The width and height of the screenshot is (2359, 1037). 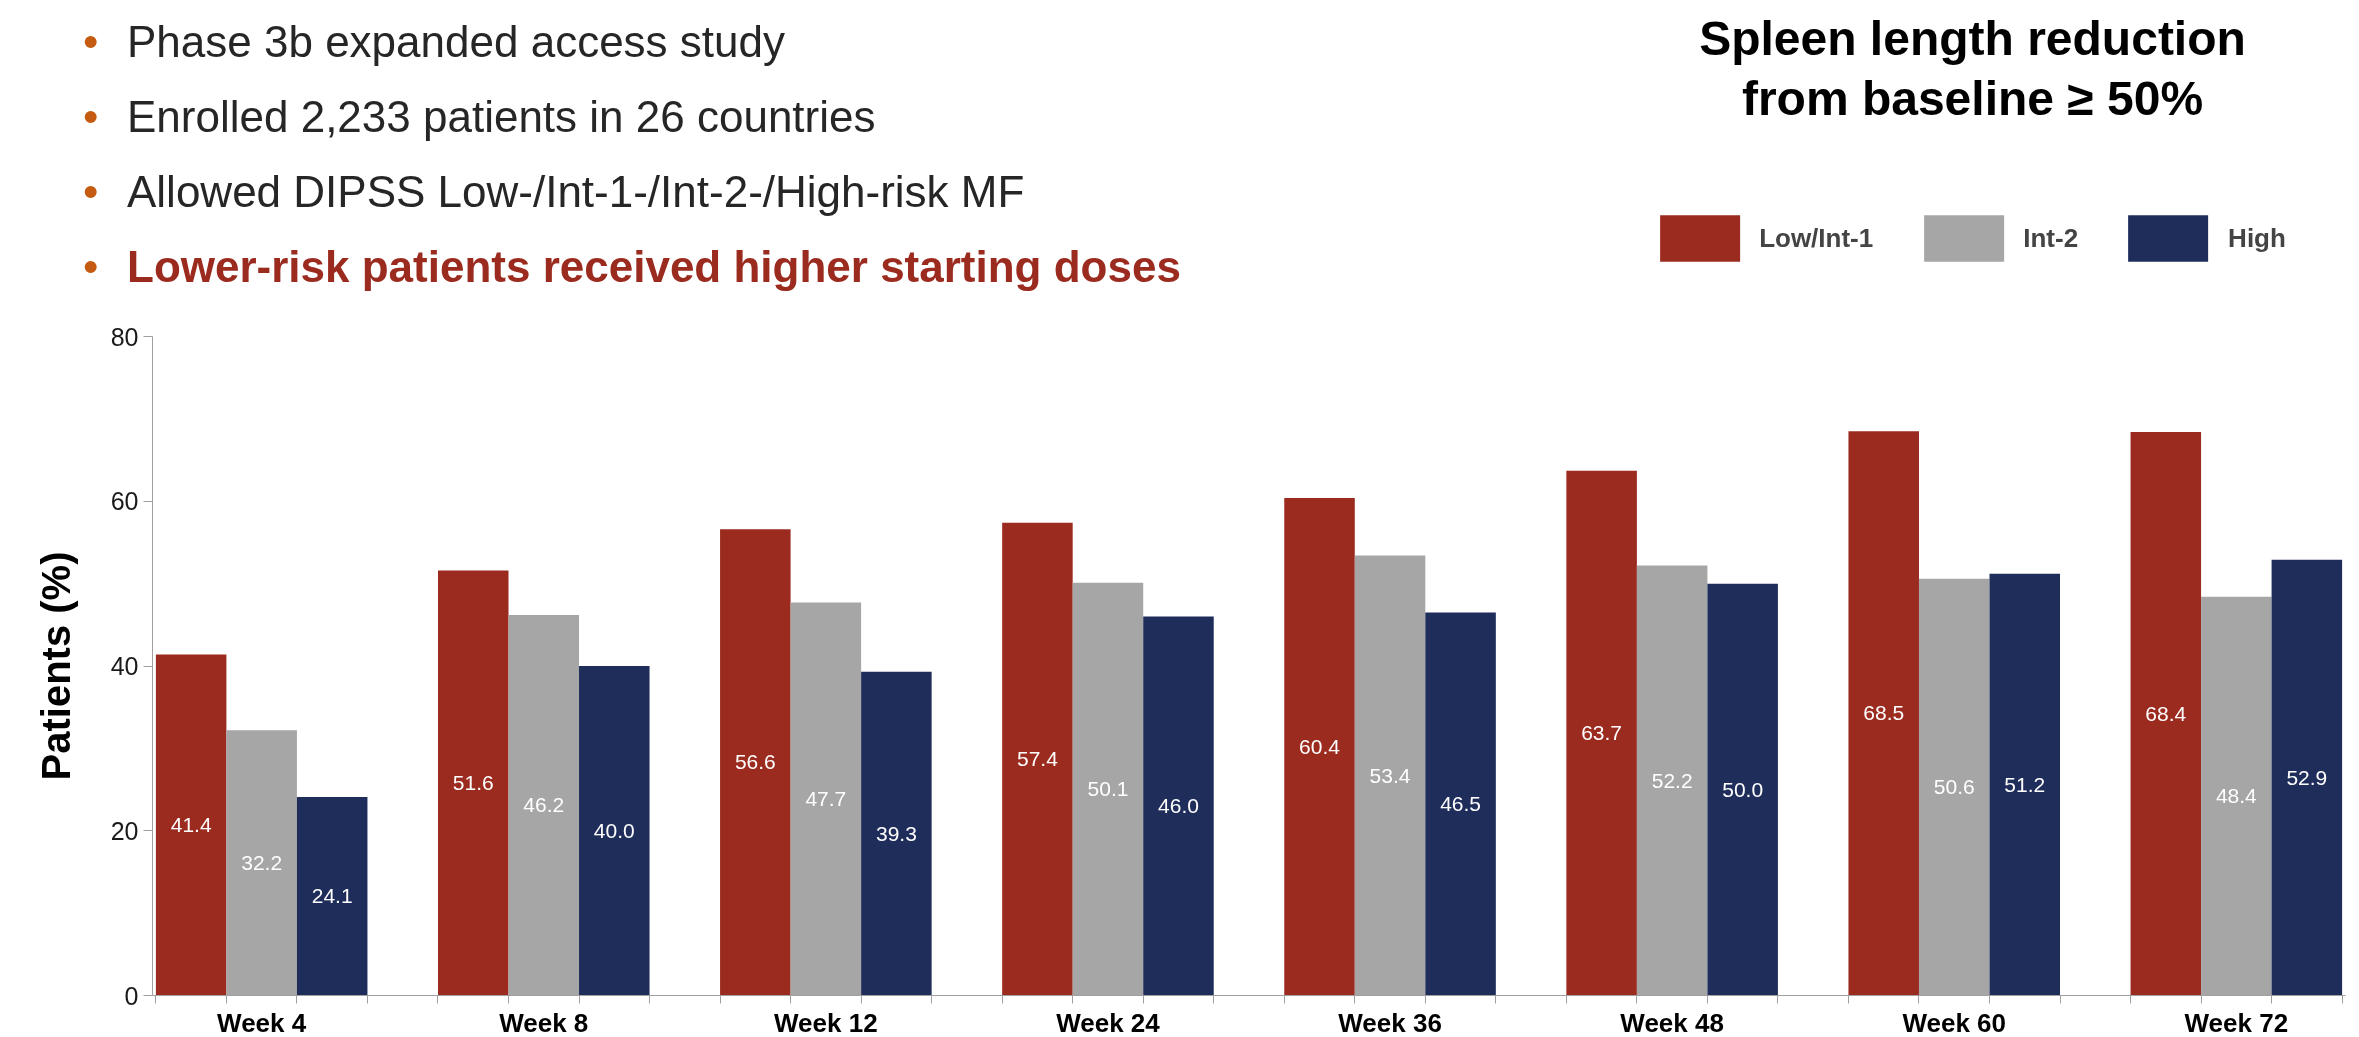 What do you see at coordinates (632, 267) in the screenshot?
I see `text: • Lower-risk patients received higher starting doses` at bounding box center [632, 267].